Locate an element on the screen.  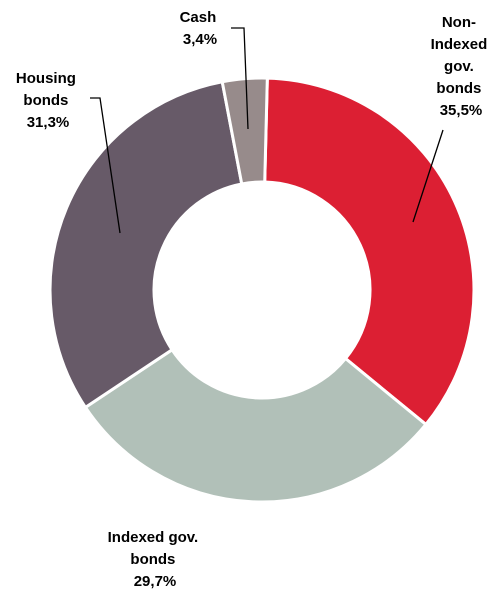
slice-cash is located at coordinates (244, 131).